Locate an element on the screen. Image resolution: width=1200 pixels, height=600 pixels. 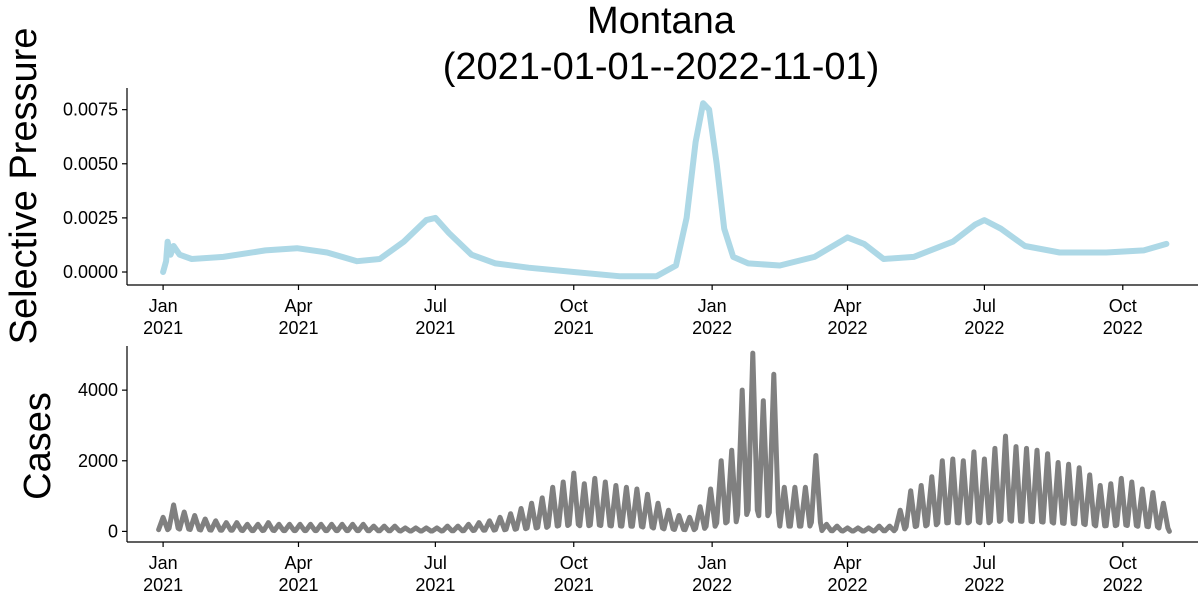
y-tick-label: 4000 is located at coordinates (98, 390).